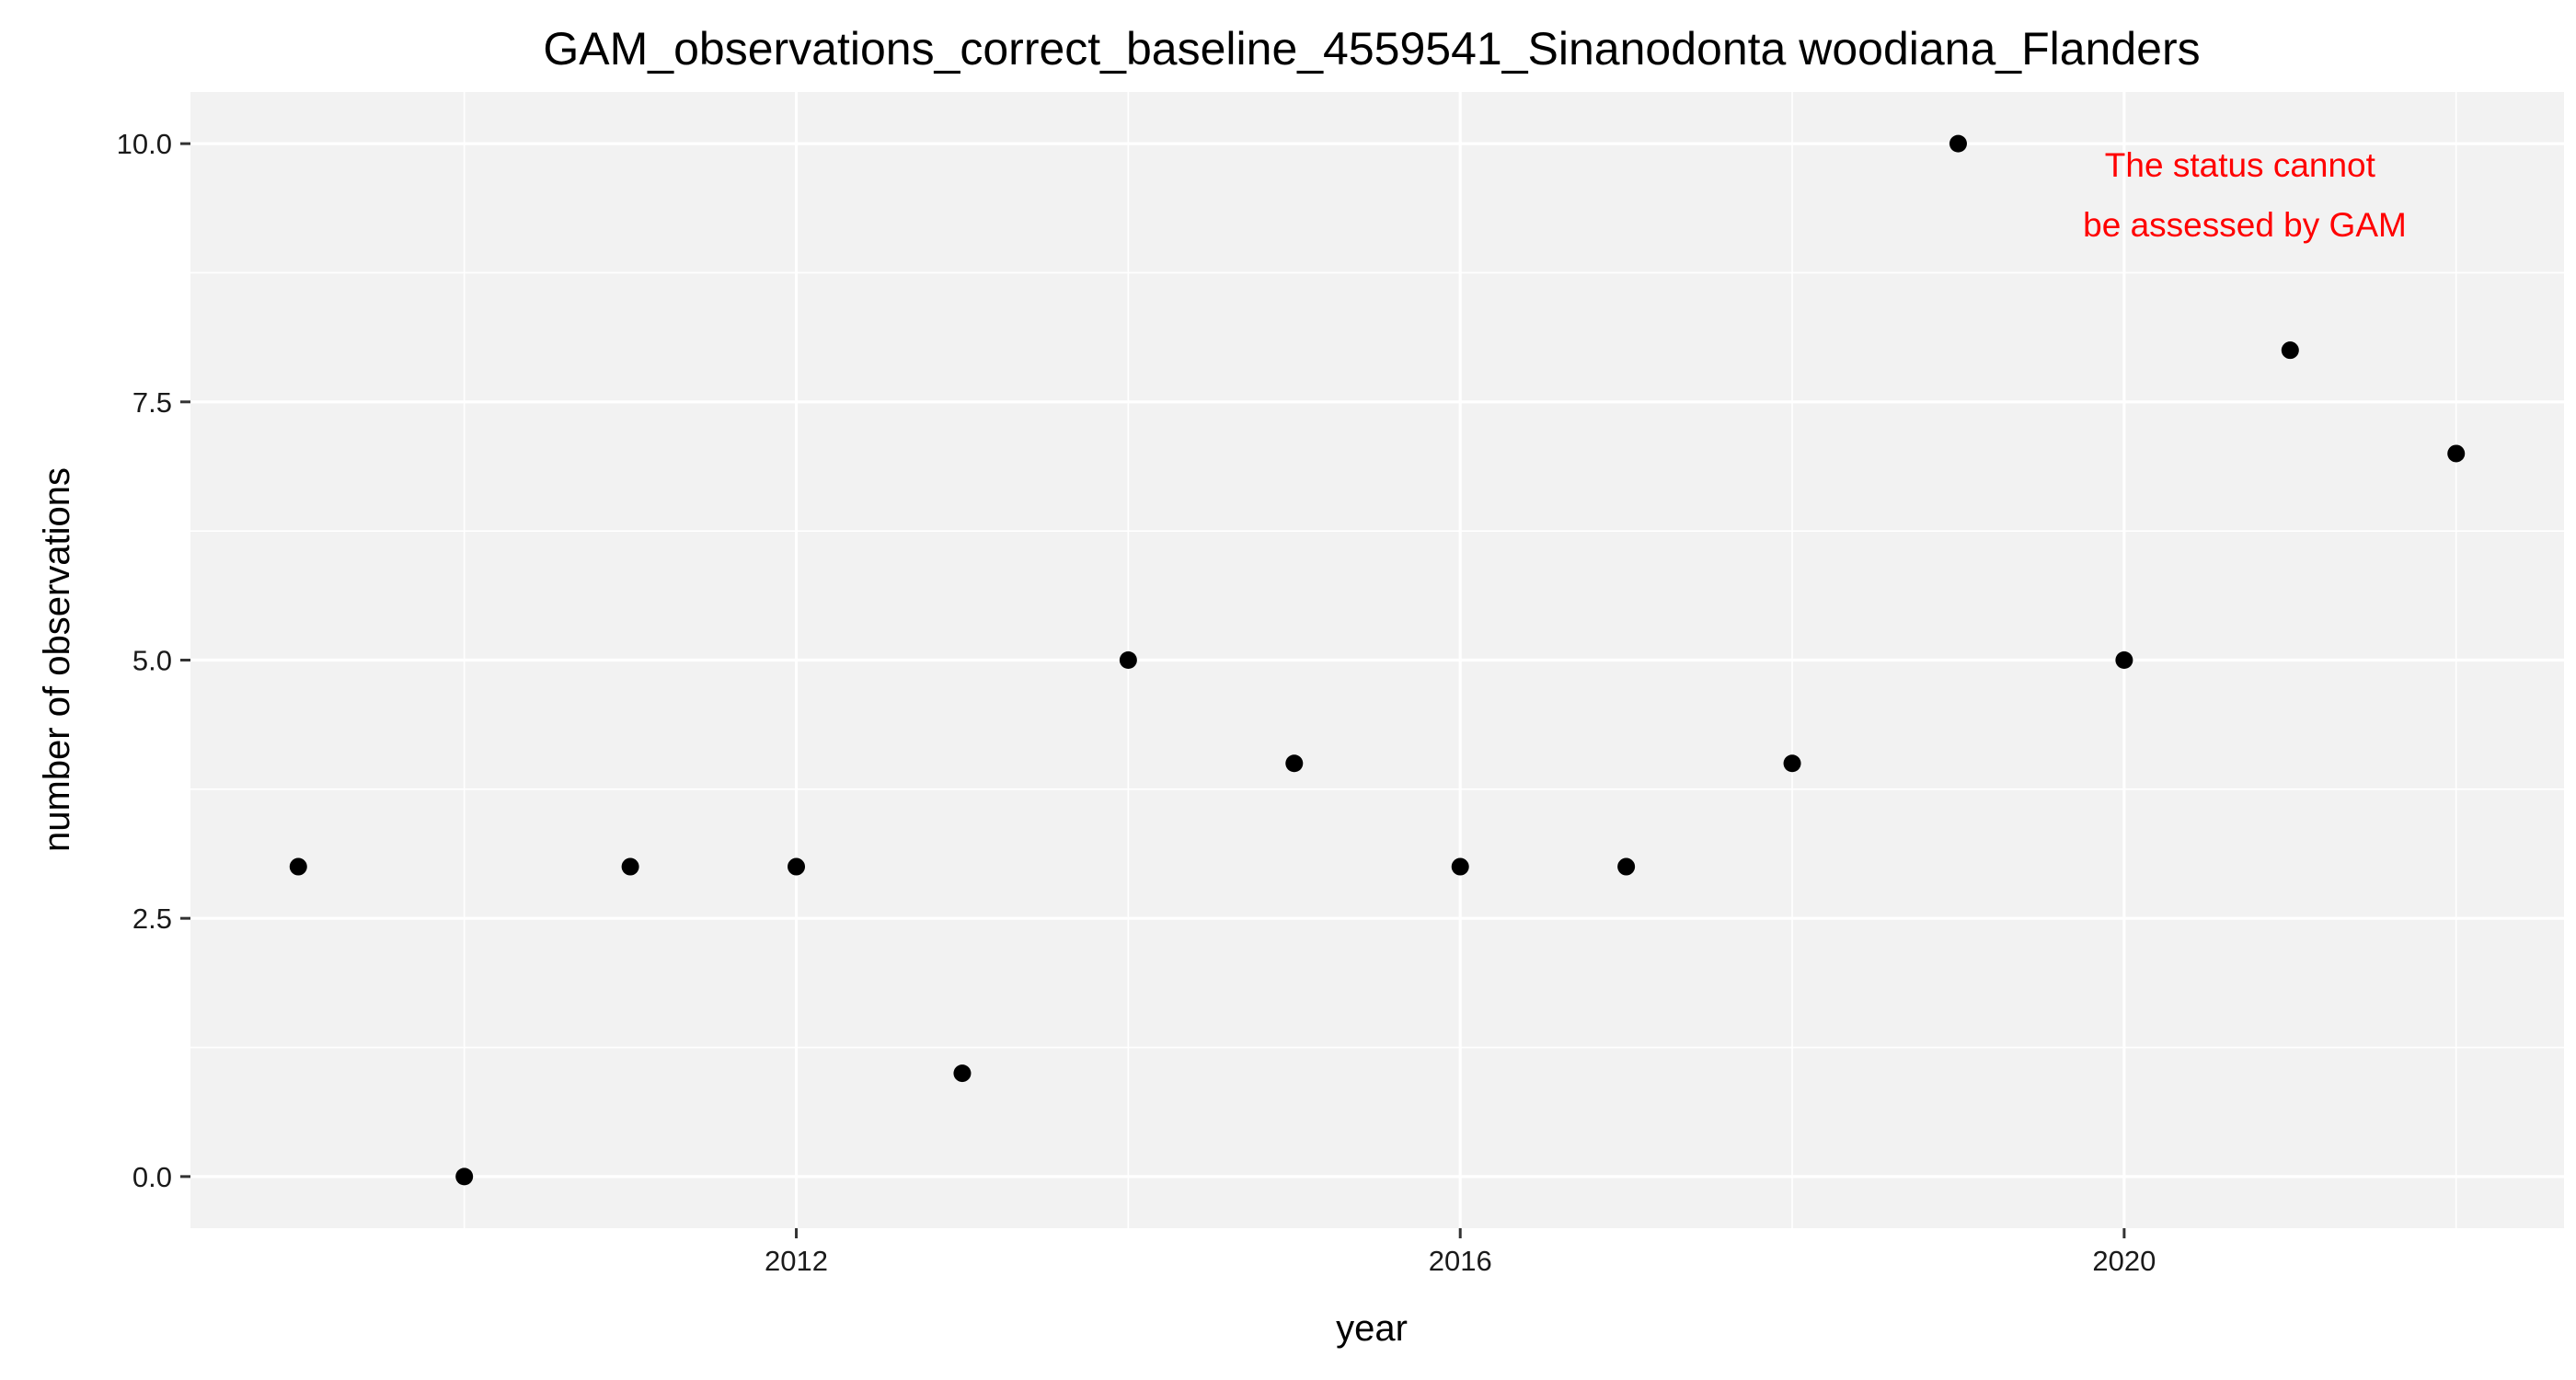  I want to click on annotation: The status cannot be assessed by GAM, so click(2245, 195).